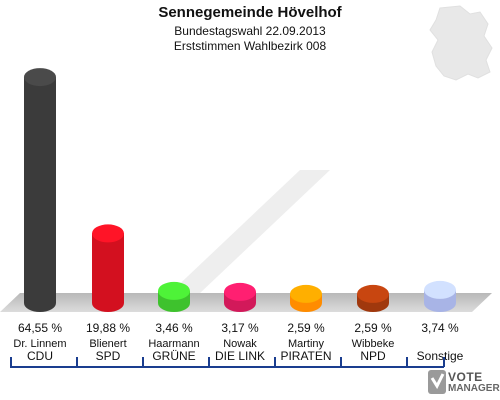  What do you see at coordinates (40, 328) in the screenshot?
I see `value-label: 64,55 %` at bounding box center [40, 328].